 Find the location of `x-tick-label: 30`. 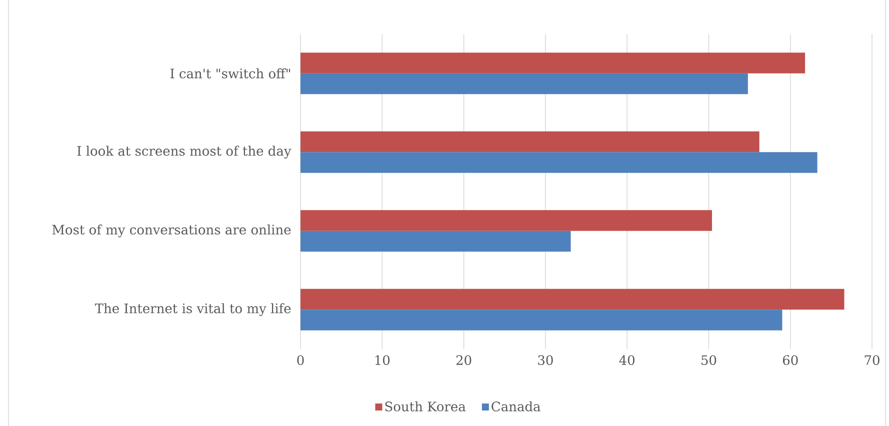

x-tick-label: 30 is located at coordinates (545, 360).